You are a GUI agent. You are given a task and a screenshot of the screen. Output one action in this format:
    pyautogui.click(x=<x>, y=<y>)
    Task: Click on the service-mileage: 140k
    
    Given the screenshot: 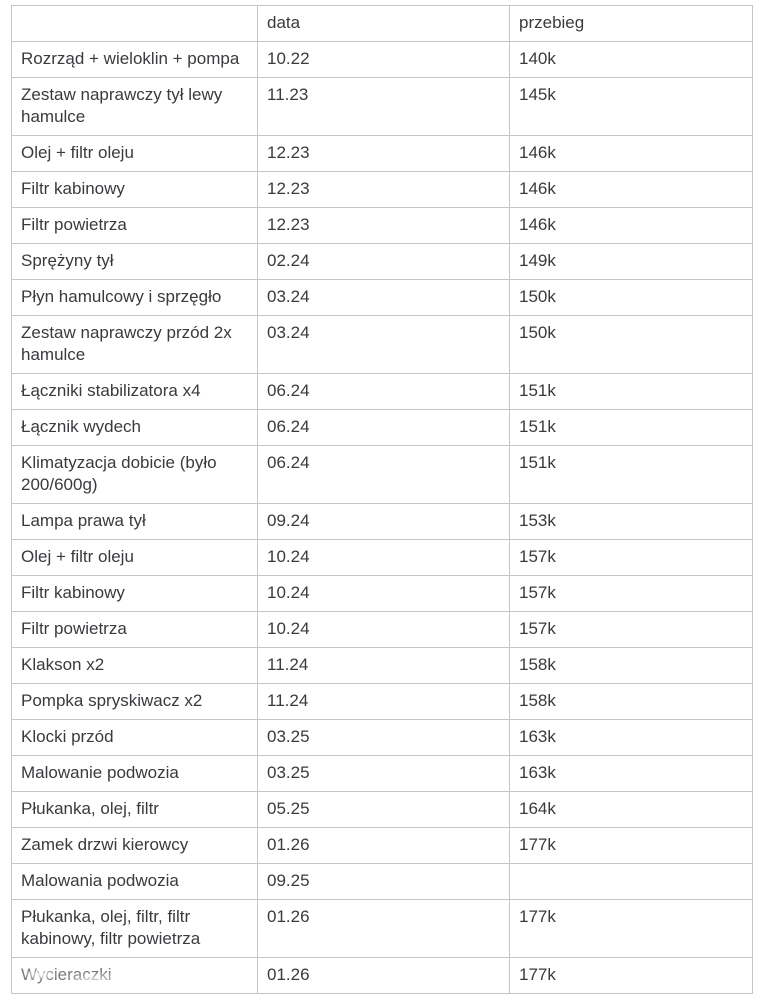 What is the action you would take?
    pyautogui.click(x=537, y=58)
    